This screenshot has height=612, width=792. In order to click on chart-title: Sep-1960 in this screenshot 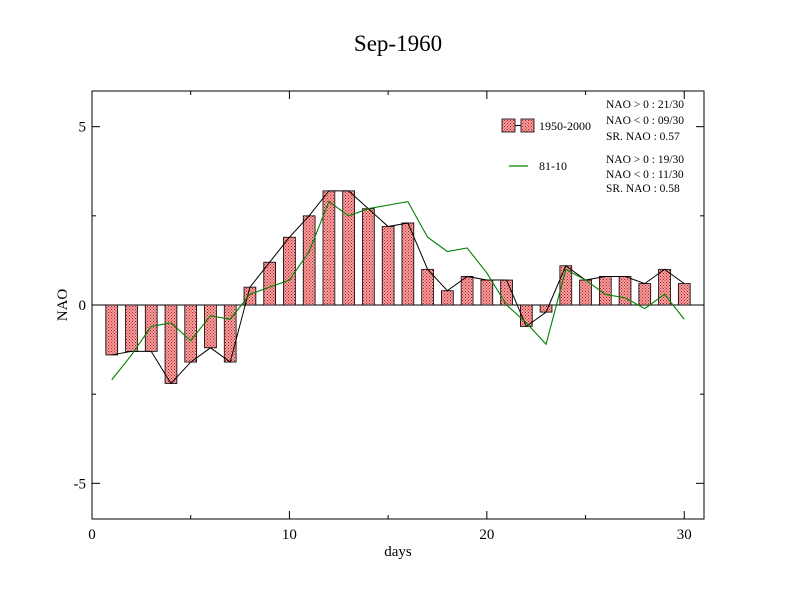, I will do `click(398, 43)`.